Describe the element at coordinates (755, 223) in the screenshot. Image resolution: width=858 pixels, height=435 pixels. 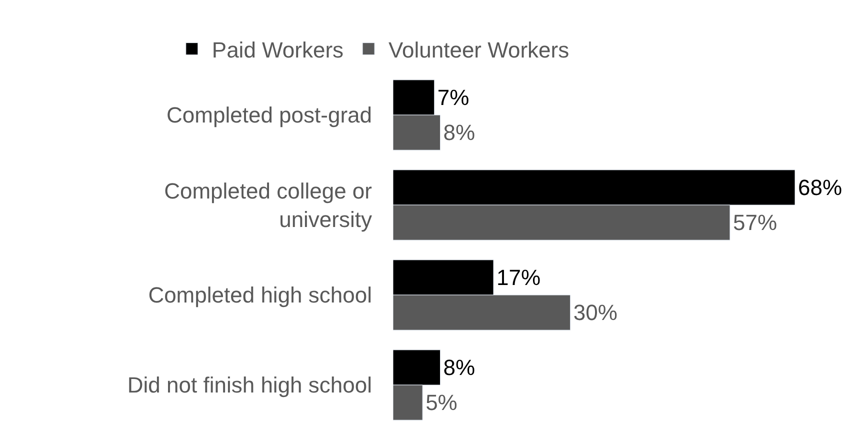
I see `data-label: 57%` at that location.